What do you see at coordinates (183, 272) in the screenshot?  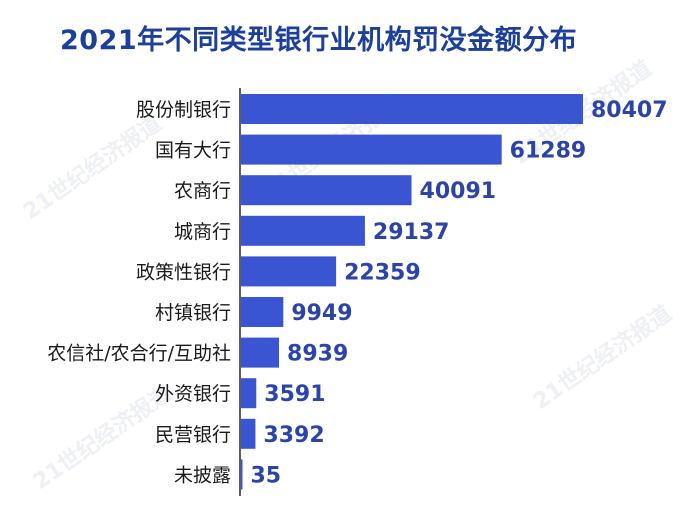 I see `category-label: 政策性银行` at bounding box center [183, 272].